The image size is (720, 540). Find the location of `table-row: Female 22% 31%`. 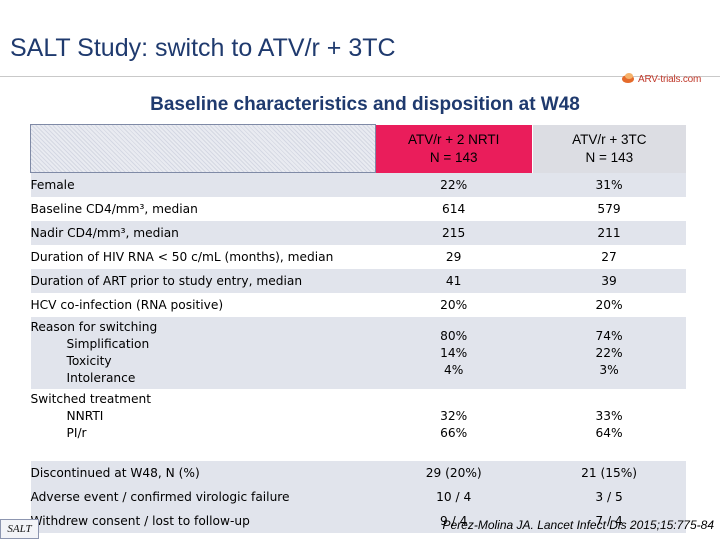

table-row: Female 22% 31% is located at coordinates (358, 184).